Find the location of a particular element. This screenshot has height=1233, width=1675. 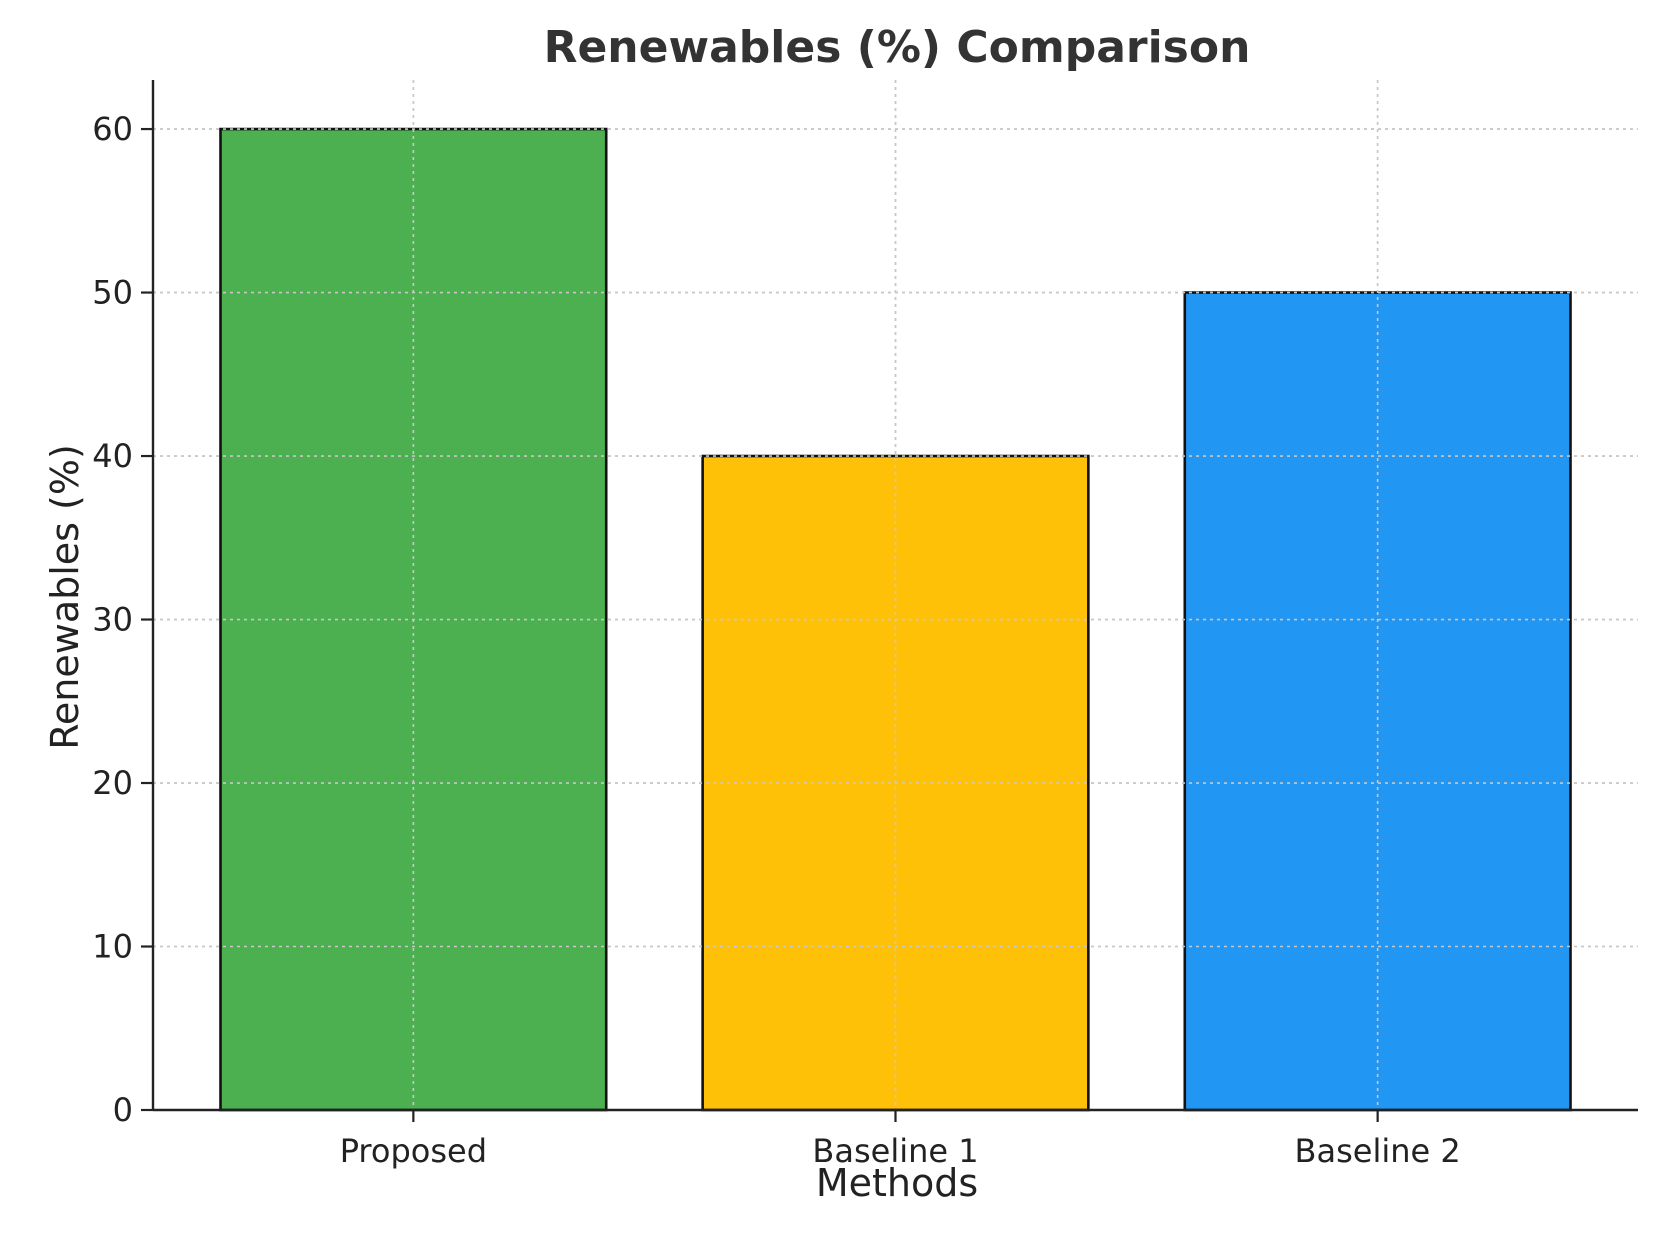

y-axis-label: Renewables (%) is located at coordinates (65, 597).